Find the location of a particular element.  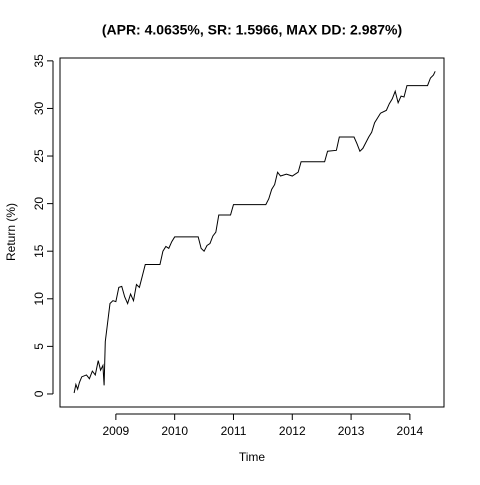

y-tick-label: 0 is located at coordinates (39, 393).